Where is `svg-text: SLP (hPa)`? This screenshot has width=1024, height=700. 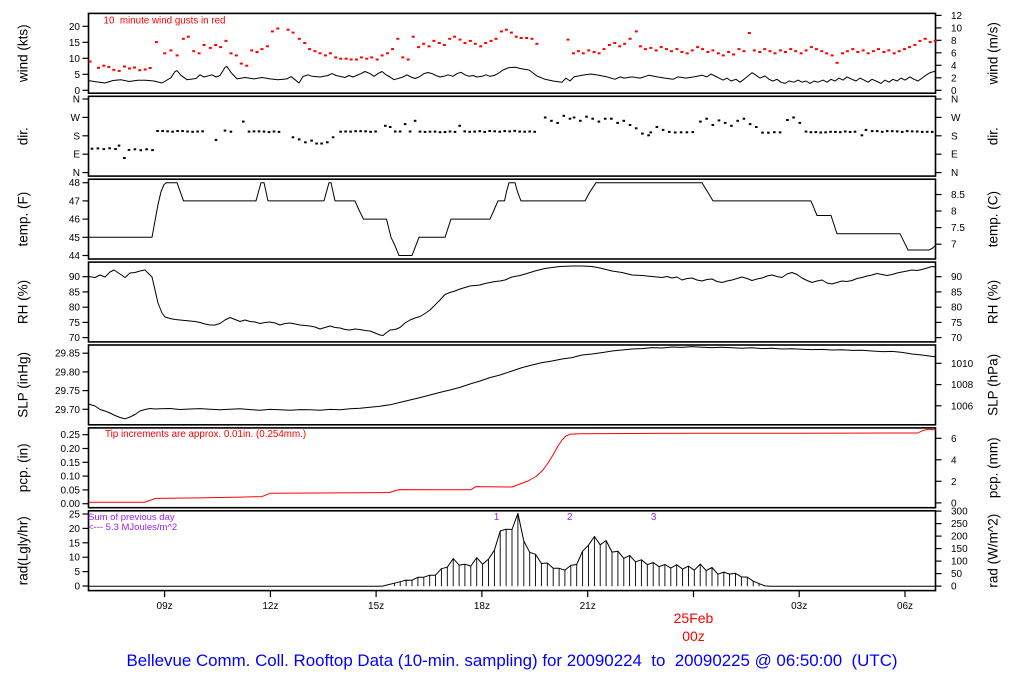 svg-text: SLP (hPa) is located at coordinates (993, 385).